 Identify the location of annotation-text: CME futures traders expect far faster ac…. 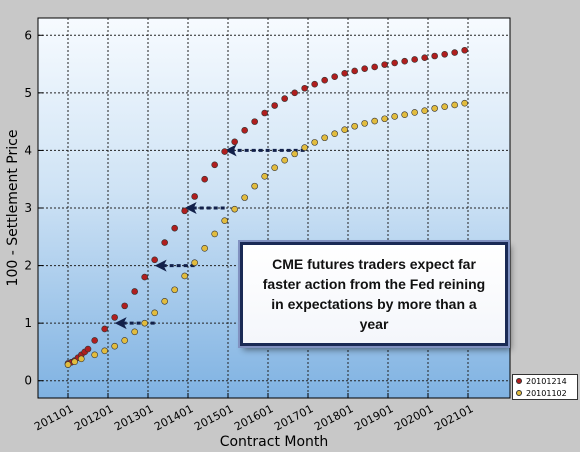
(374, 294).